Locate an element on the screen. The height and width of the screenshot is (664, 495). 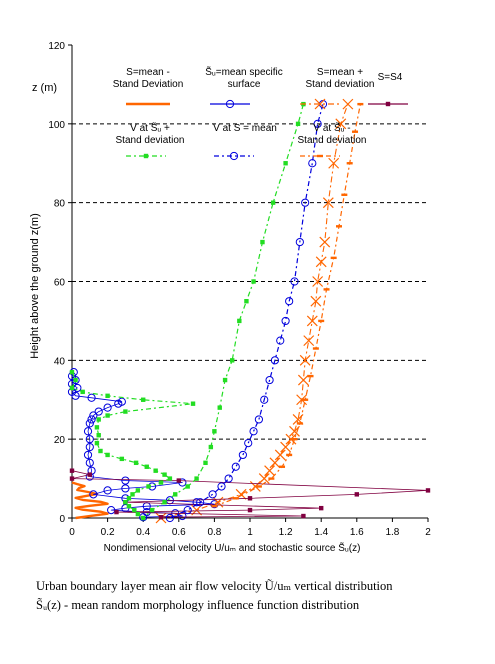
x-tick-label: 0.8 is located at coordinates (214, 532).